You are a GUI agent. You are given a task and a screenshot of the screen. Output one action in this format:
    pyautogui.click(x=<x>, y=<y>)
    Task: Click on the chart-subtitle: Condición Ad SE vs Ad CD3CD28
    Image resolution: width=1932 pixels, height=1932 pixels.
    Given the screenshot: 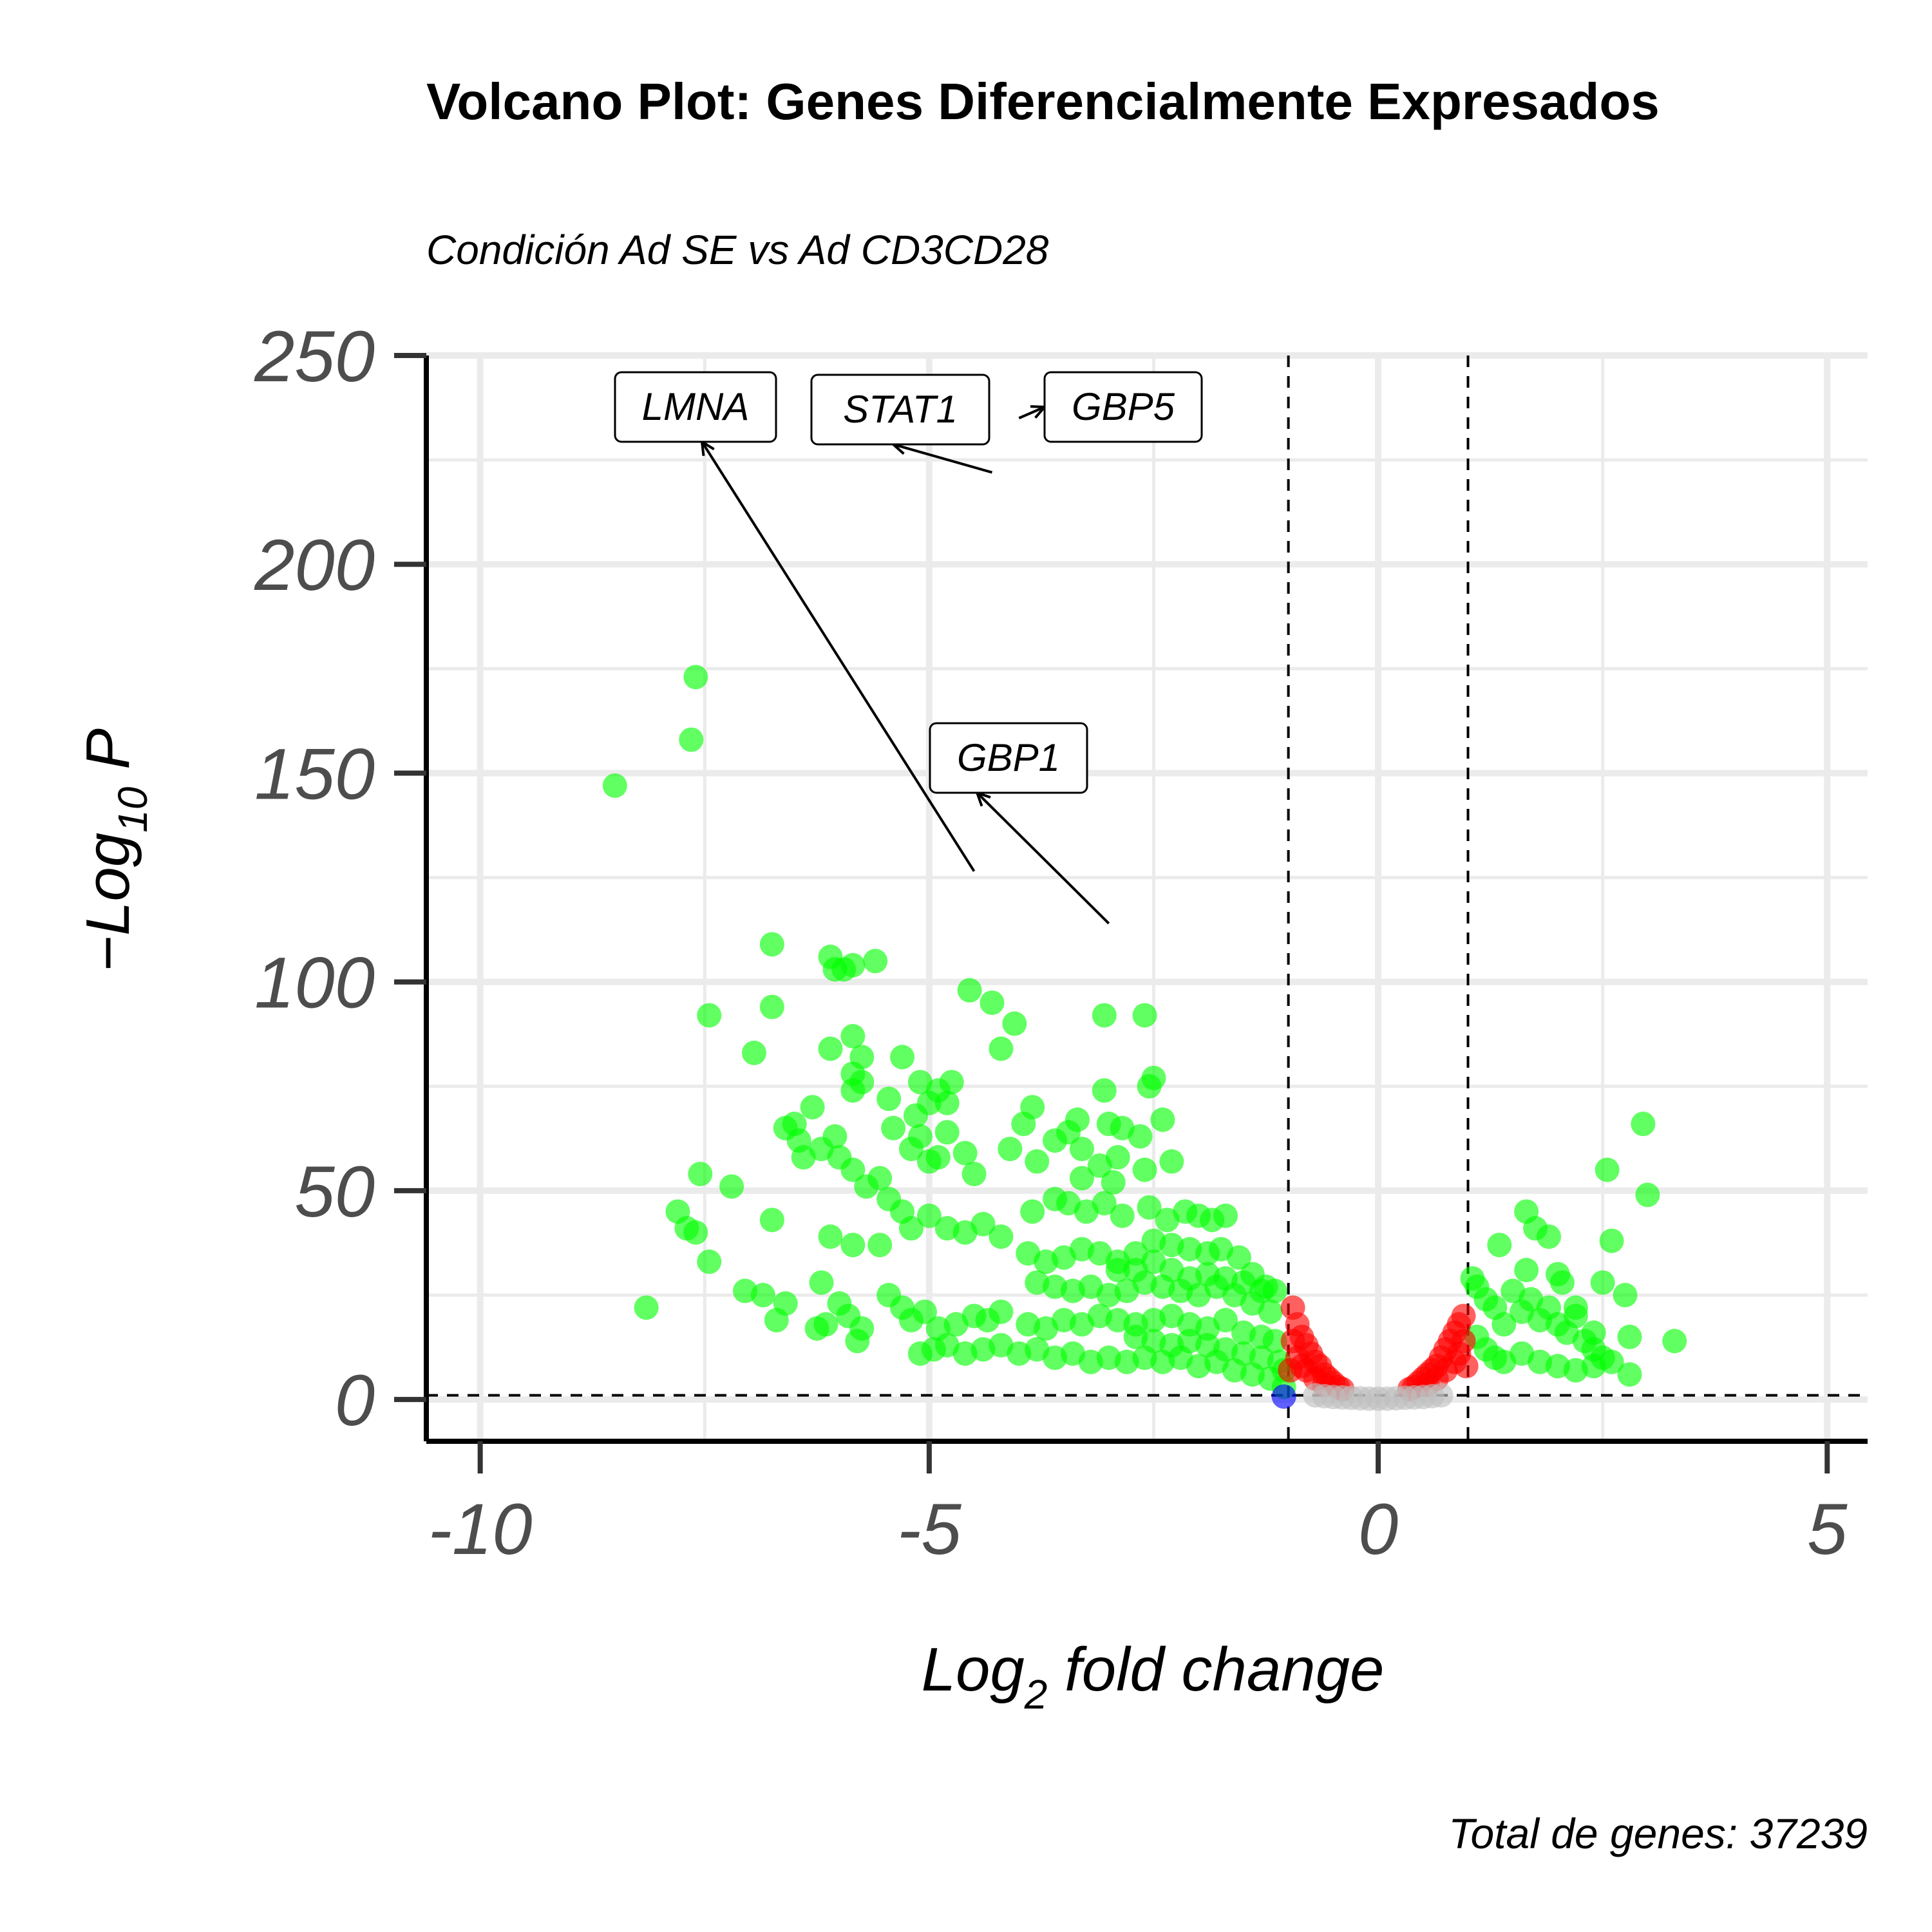 What is the action you would take?
    pyautogui.click(x=738, y=250)
    